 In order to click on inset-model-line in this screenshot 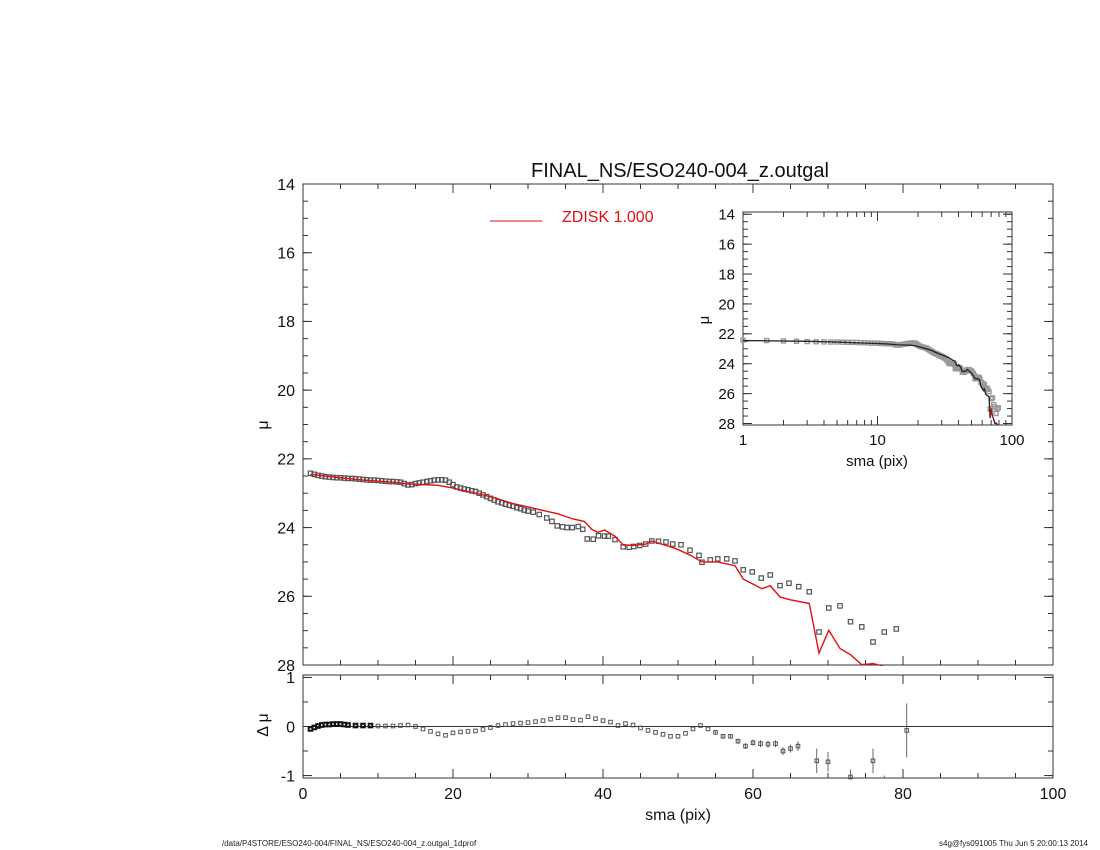, I will do `click(870, 382)`.